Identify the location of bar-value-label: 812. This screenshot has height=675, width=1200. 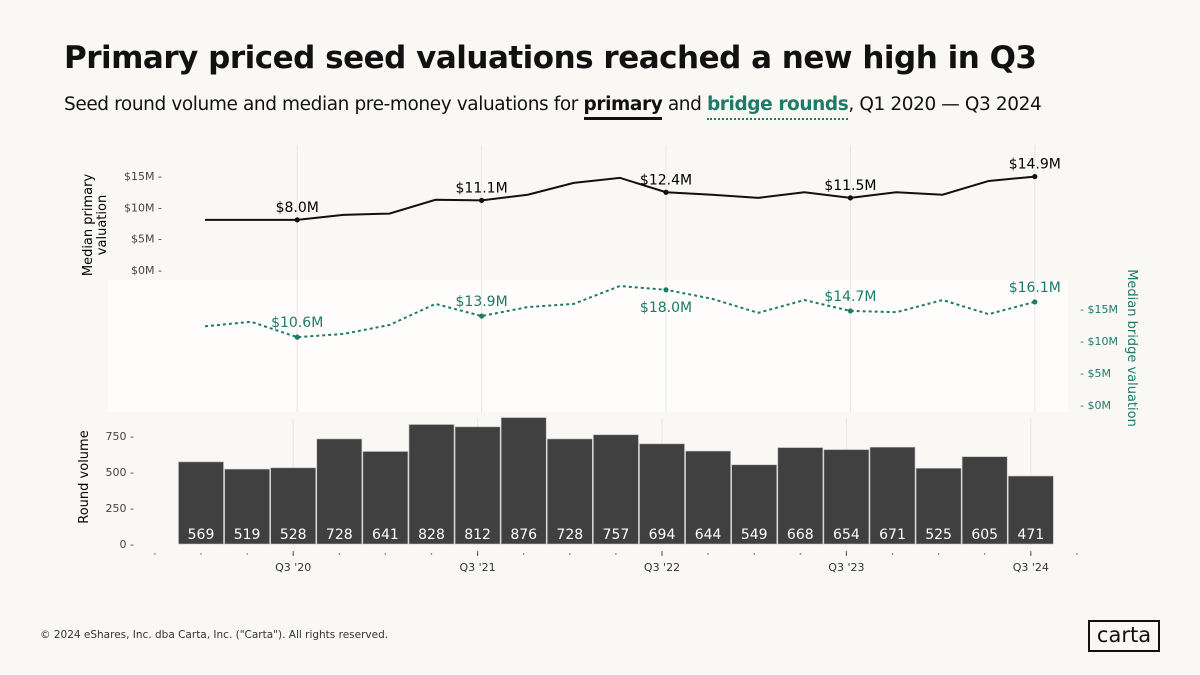
(477, 535).